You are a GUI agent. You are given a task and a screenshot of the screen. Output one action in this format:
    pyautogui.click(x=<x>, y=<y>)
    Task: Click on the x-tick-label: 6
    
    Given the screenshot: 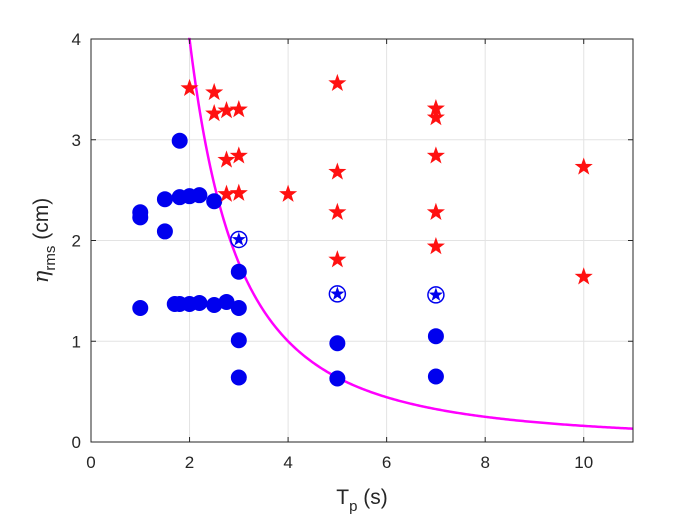 What is the action you would take?
    pyautogui.click(x=386, y=462)
    